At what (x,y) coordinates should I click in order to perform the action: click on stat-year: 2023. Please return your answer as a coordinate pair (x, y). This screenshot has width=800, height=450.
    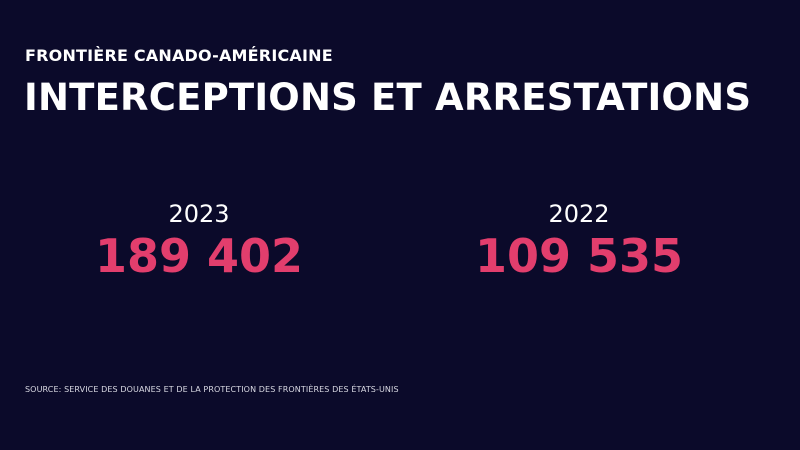
    Looking at the image, I should click on (199, 214).